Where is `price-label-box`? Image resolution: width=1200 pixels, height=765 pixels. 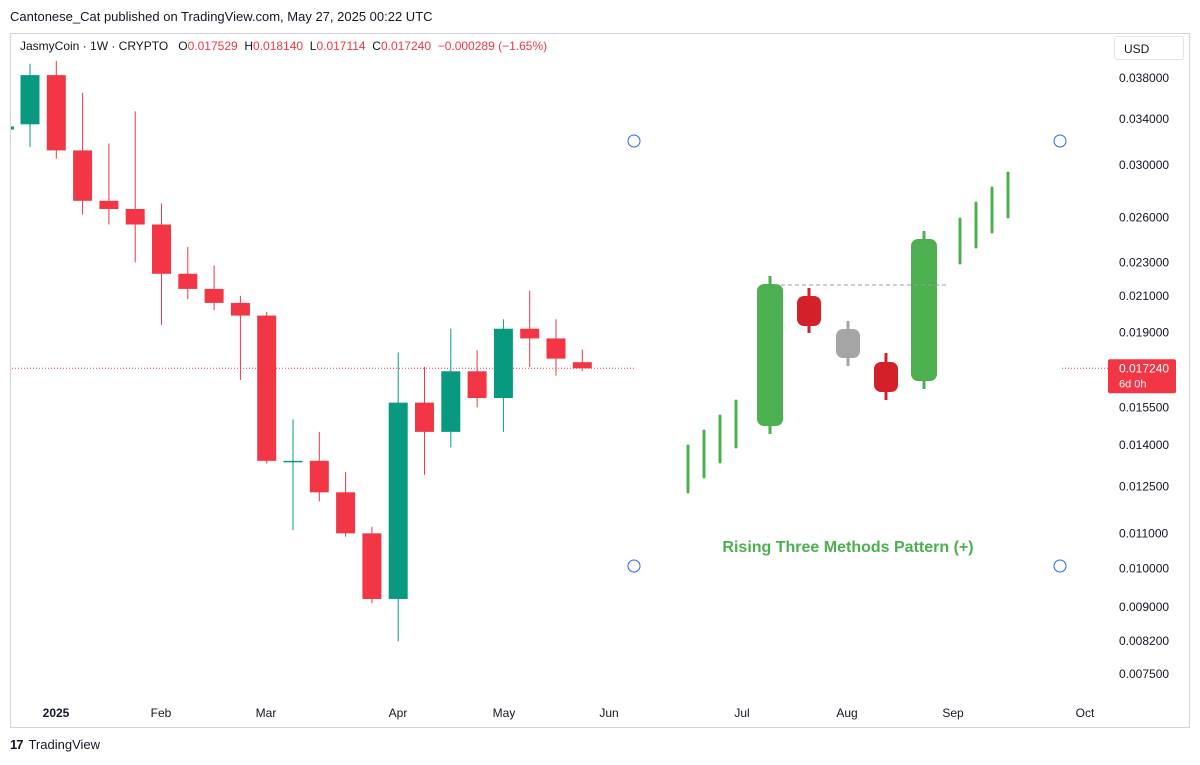
price-label-box is located at coordinates (1142, 376).